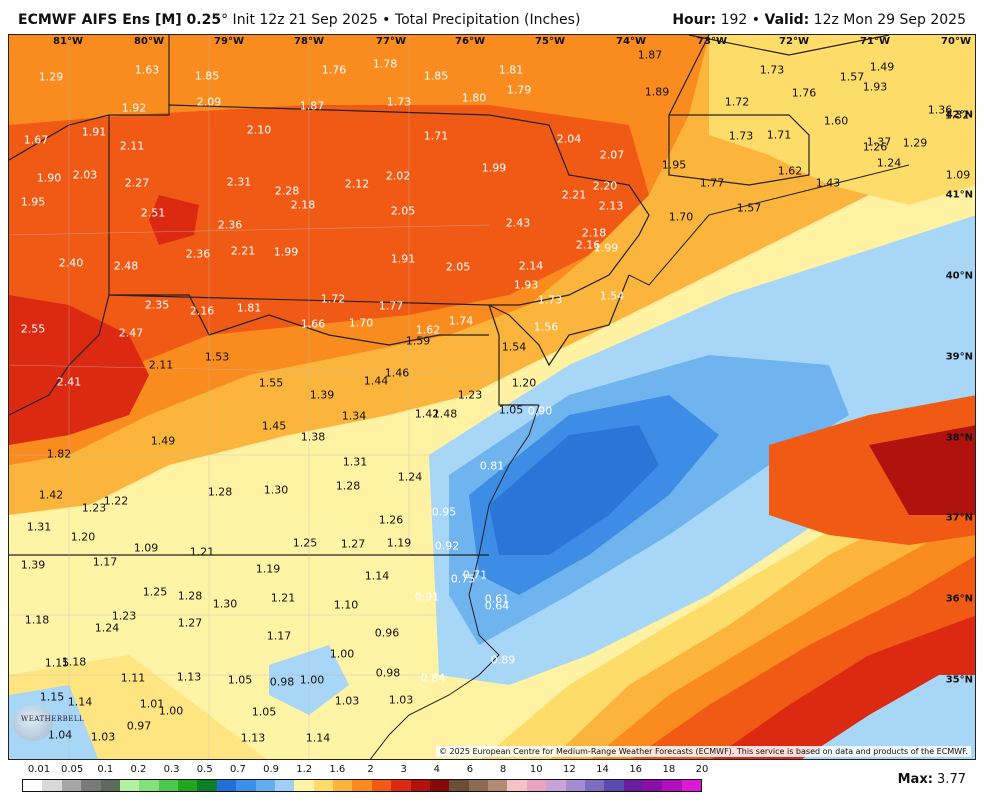 The width and height of the screenshot is (984, 808). What do you see at coordinates (436, 76) in the screenshot?
I see `precip-value: 1.85` at bounding box center [436, 76].